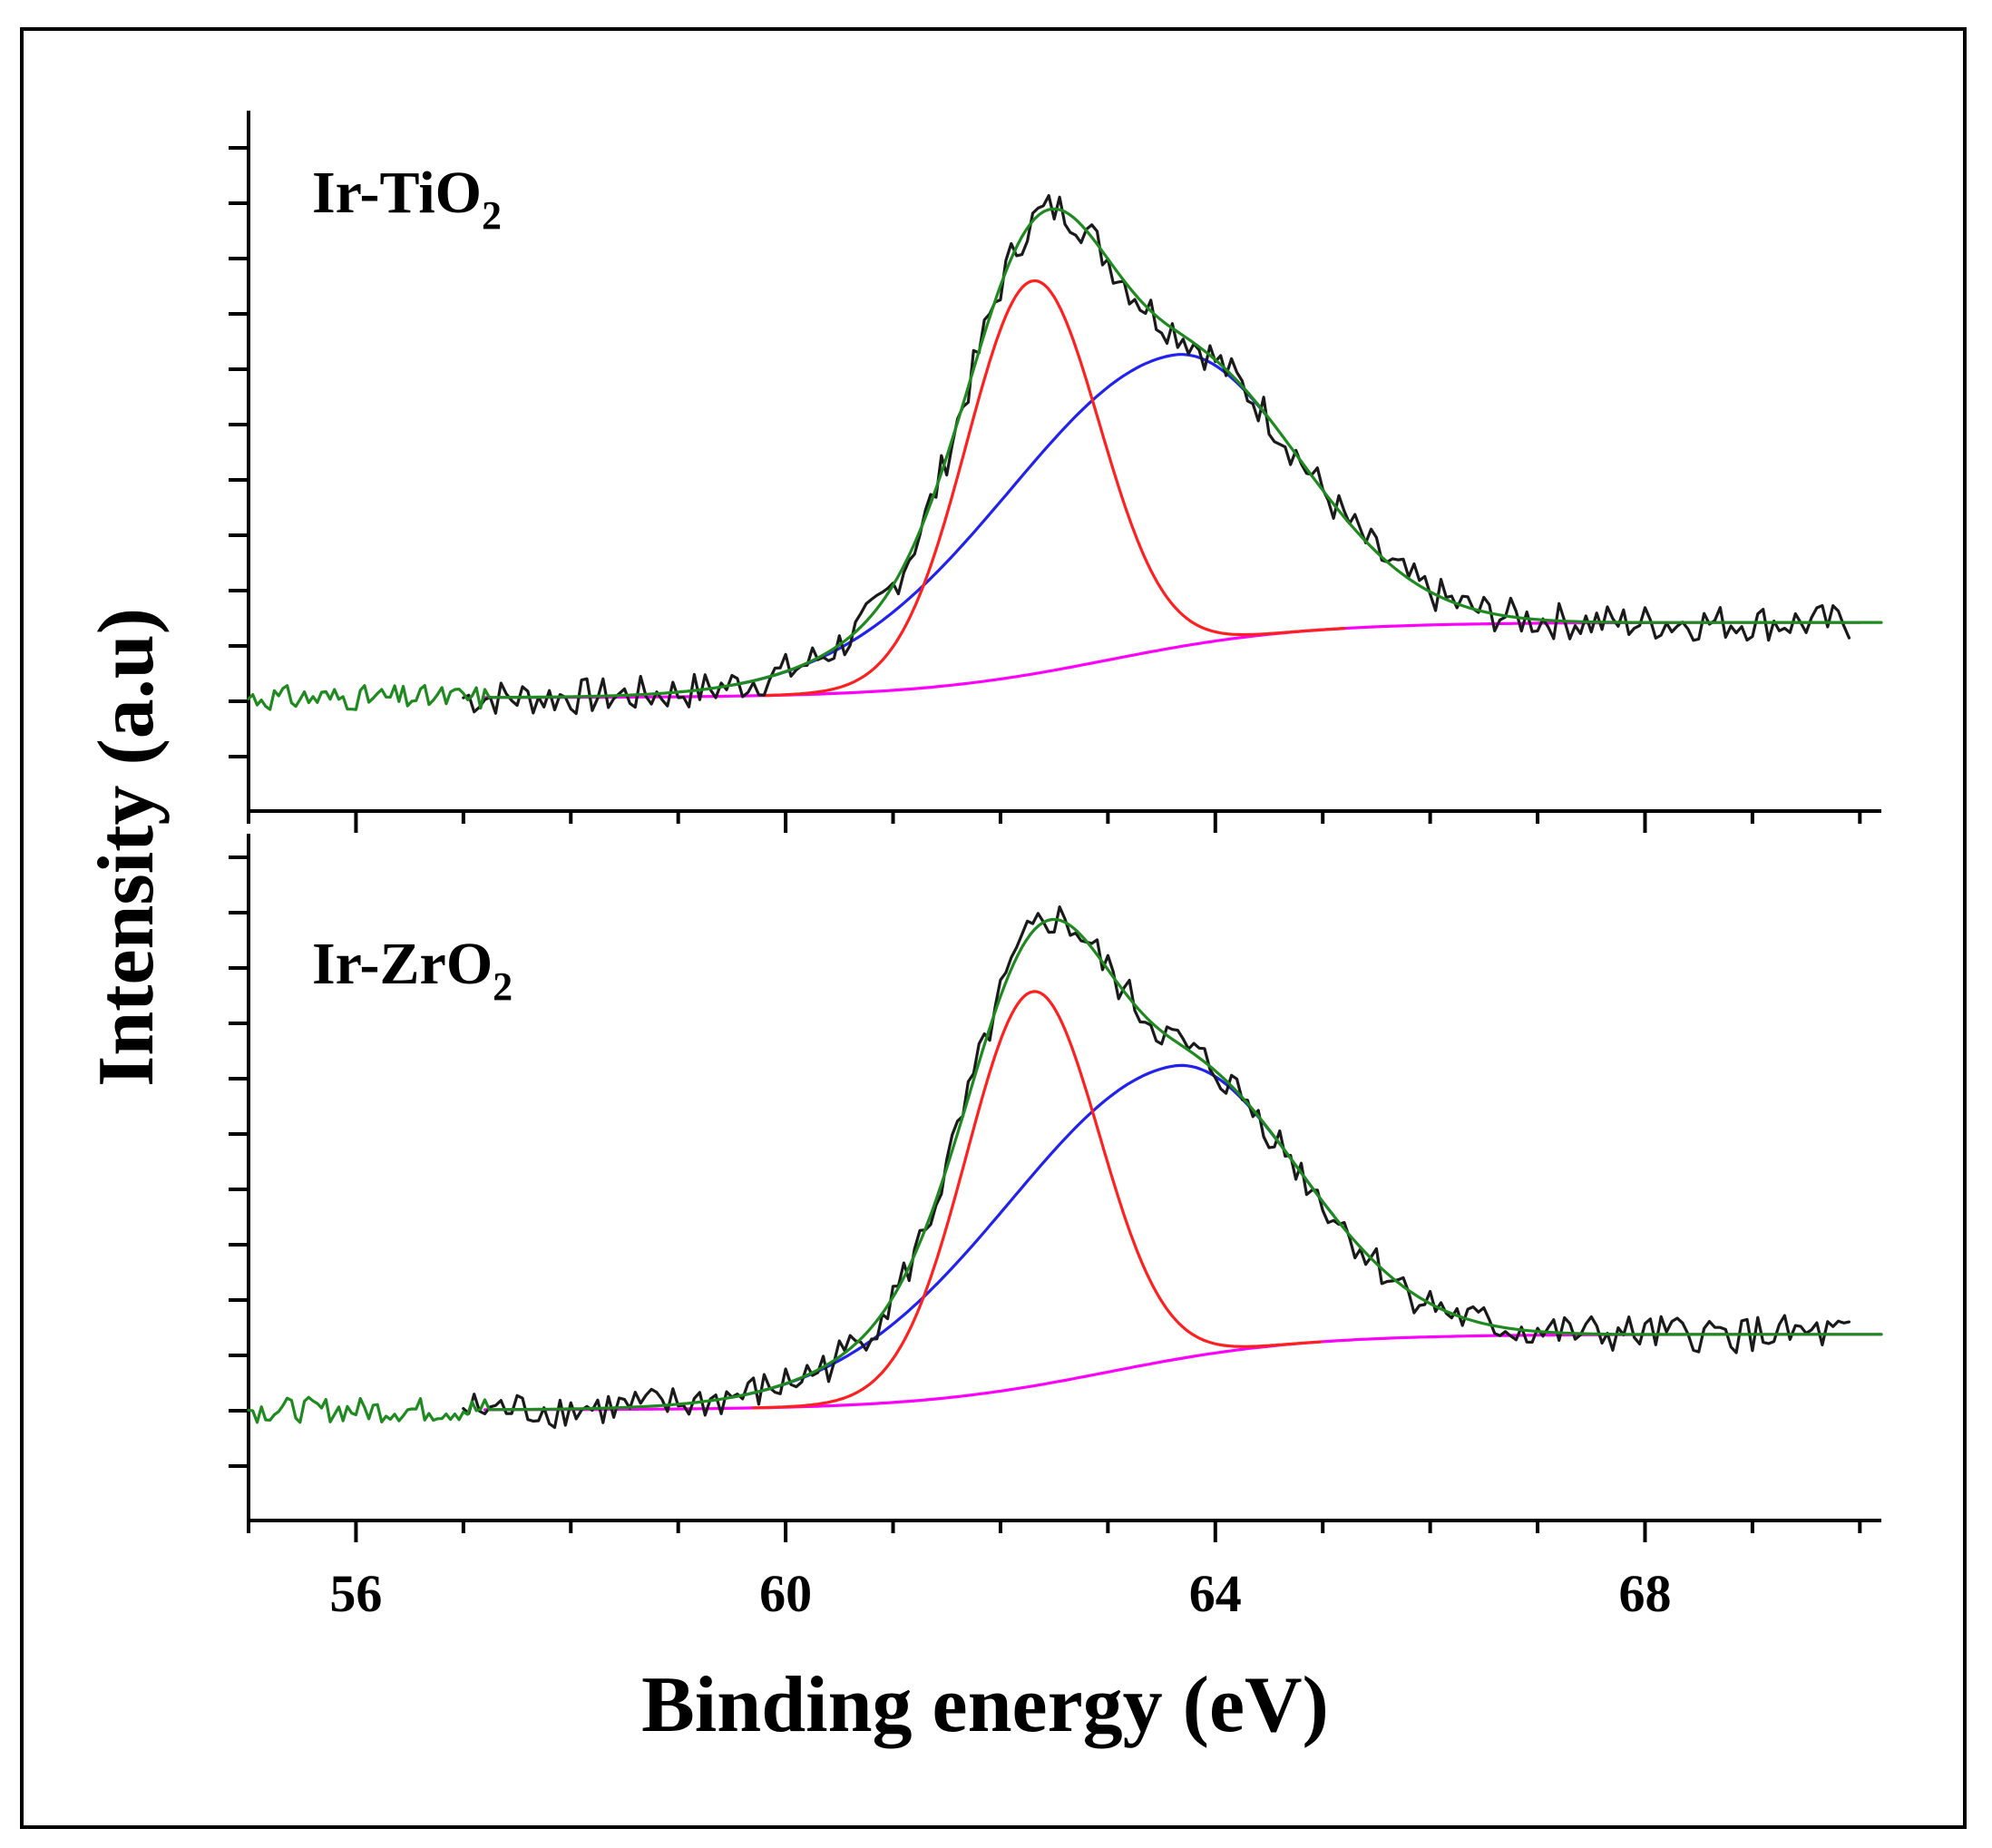  What do you see at coordinates (1037, 1200) in the screenshot?
I see `peak1-line-bottom` at bounding box center [1037, 1200].